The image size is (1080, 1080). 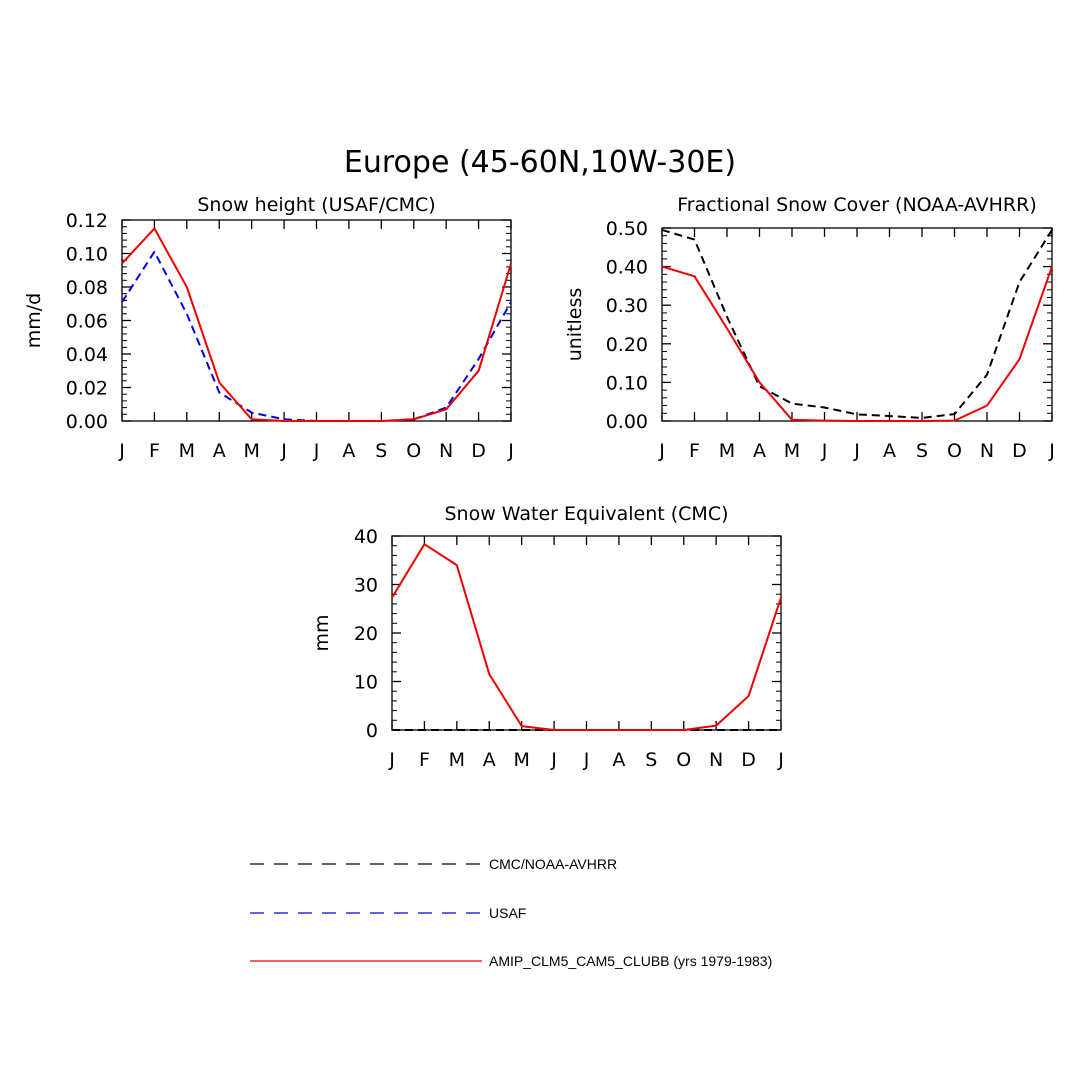 What do you see at coordinates (627, 345) in the screenshot?
I see `y-tick-label: 0.20` at bounding box center [627, 345].